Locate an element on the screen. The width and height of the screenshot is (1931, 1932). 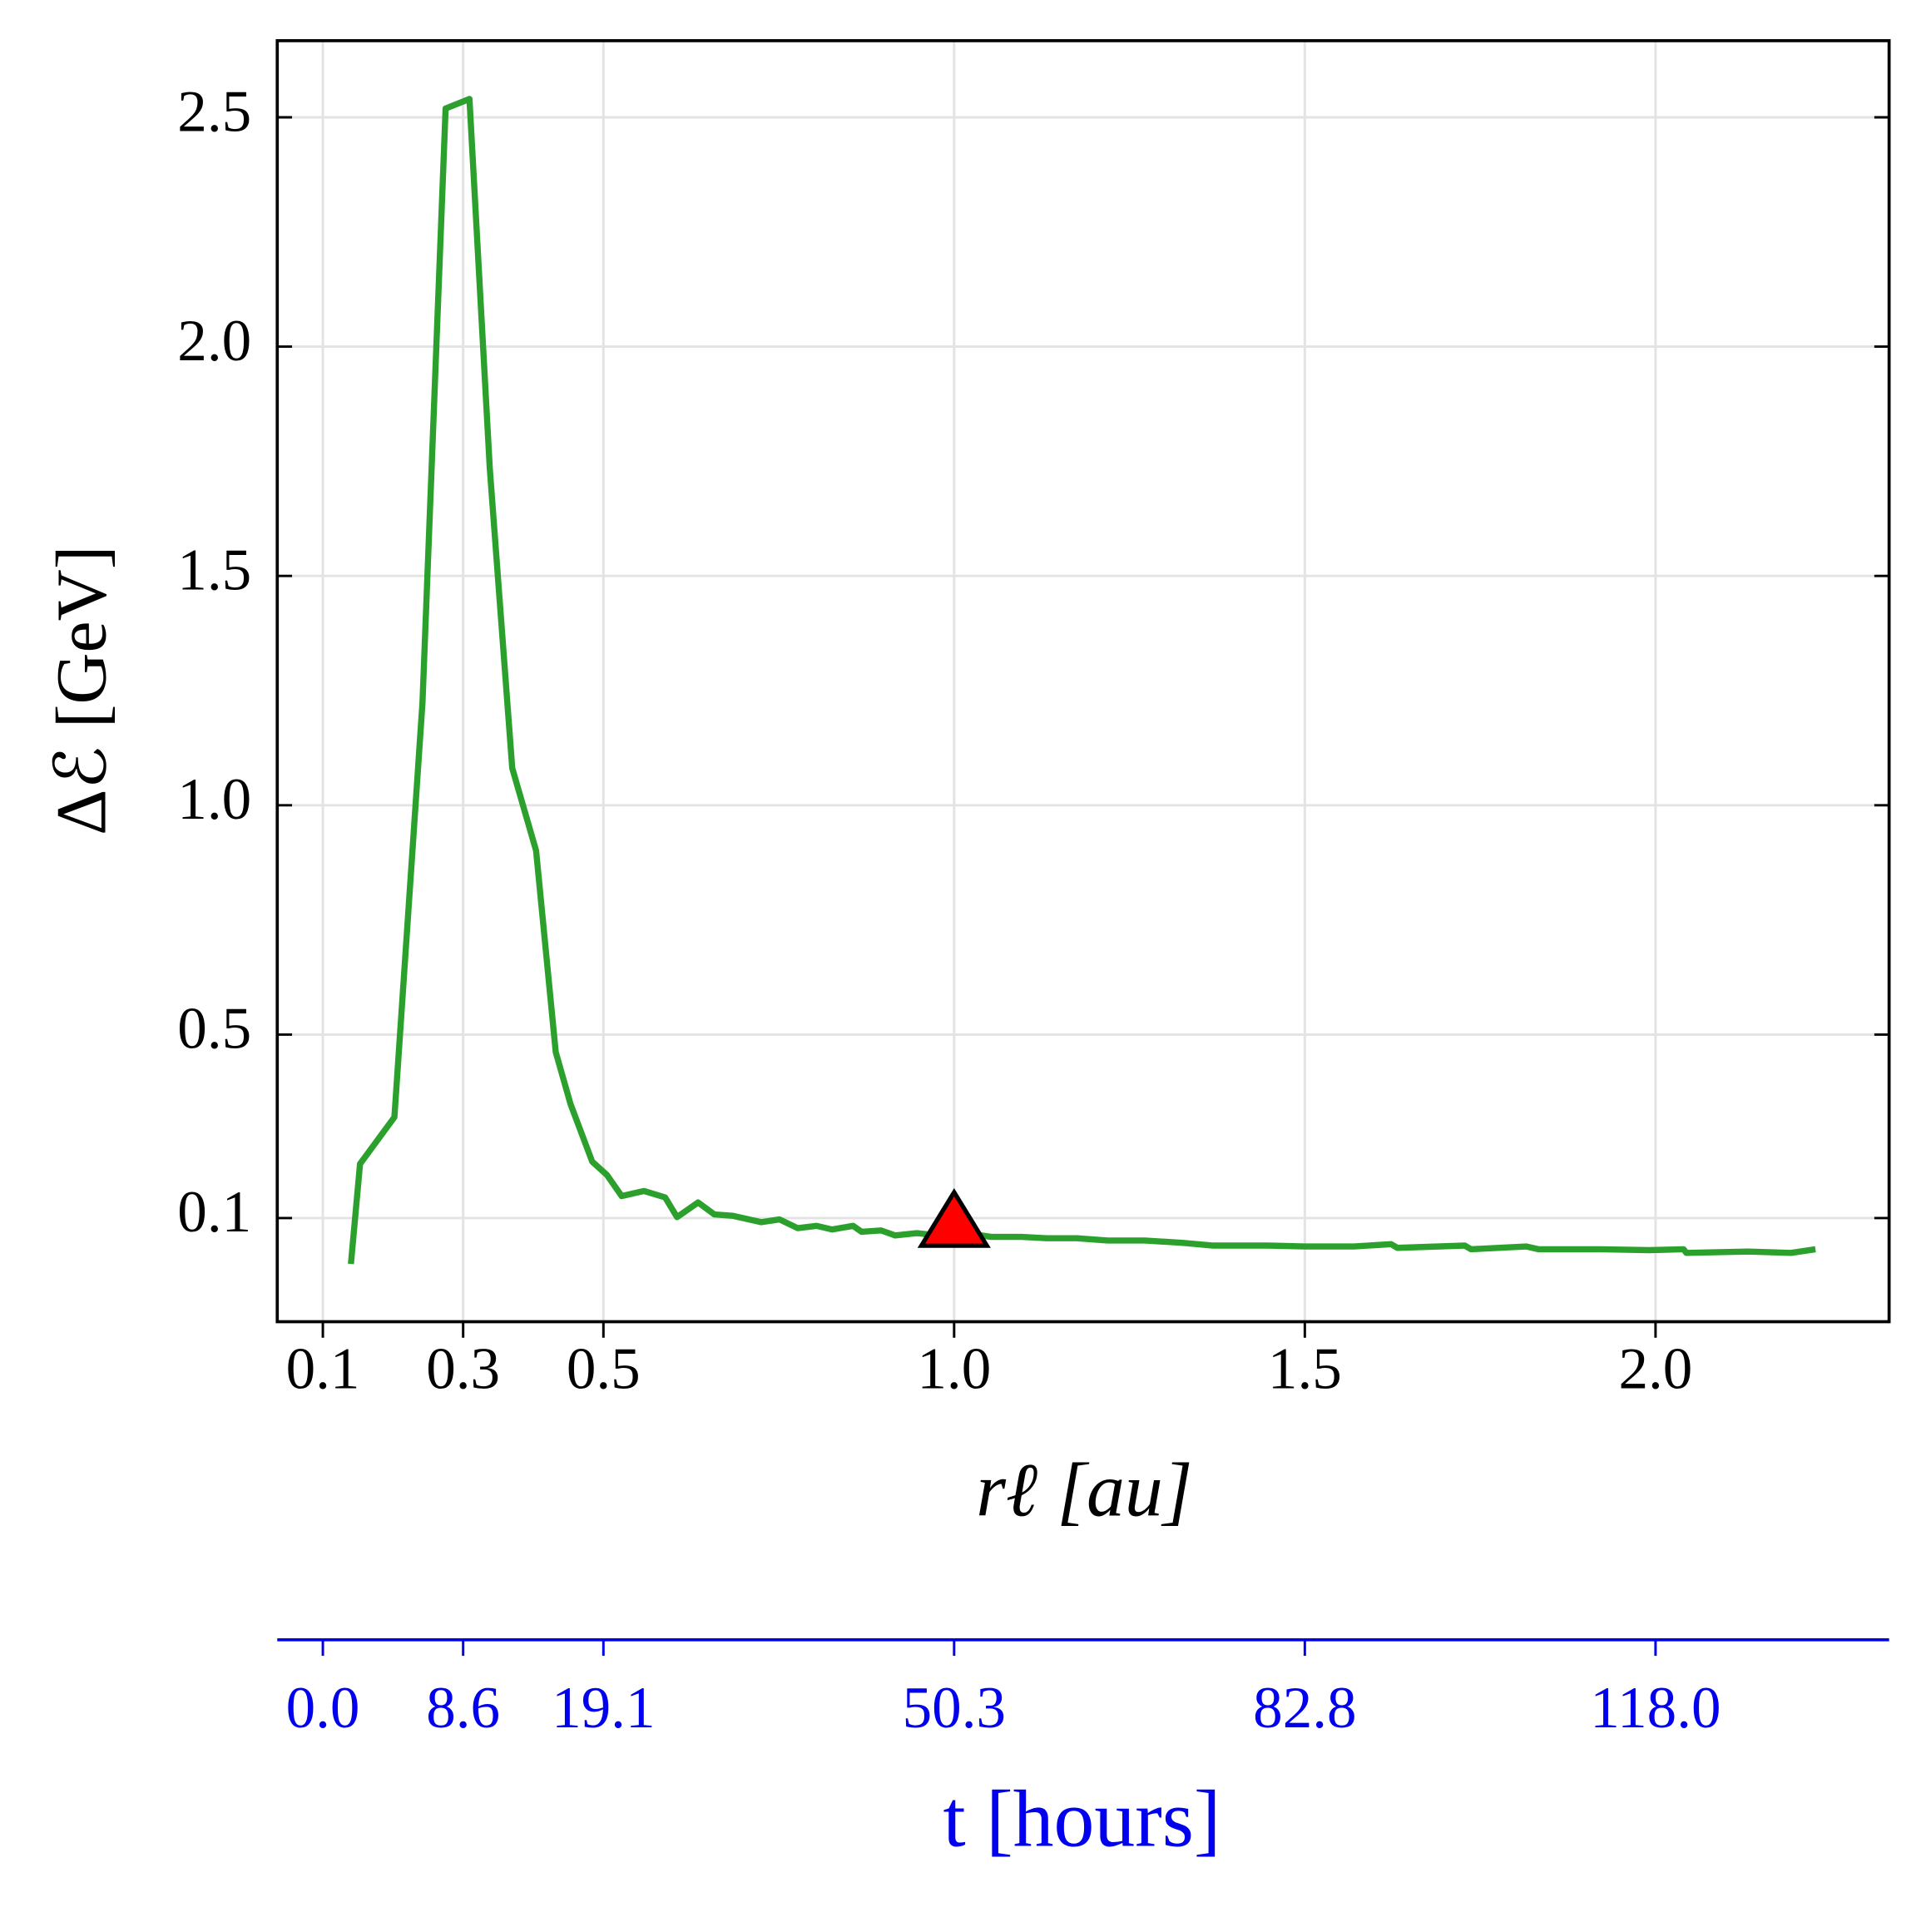
y-tick-label: 0.1 is located at coordinates (214, 1212).